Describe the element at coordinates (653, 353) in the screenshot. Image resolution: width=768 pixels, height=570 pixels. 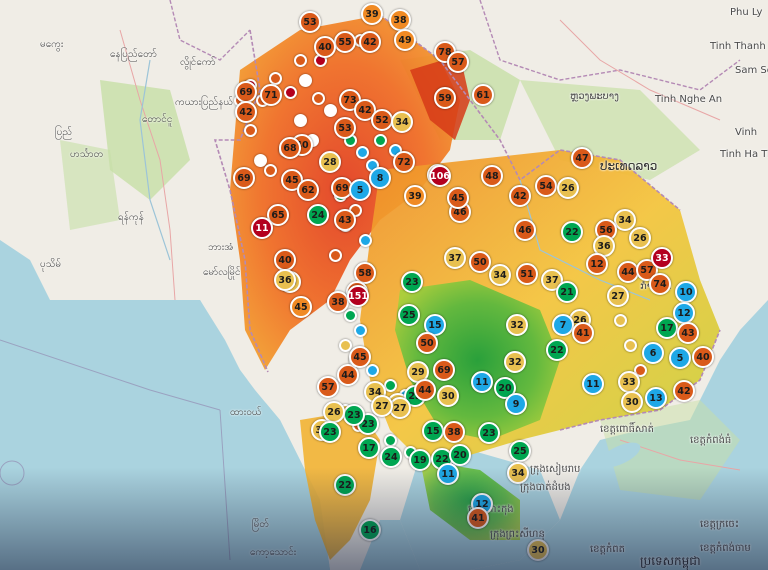
I see `aqi-marker: 6` at that location.